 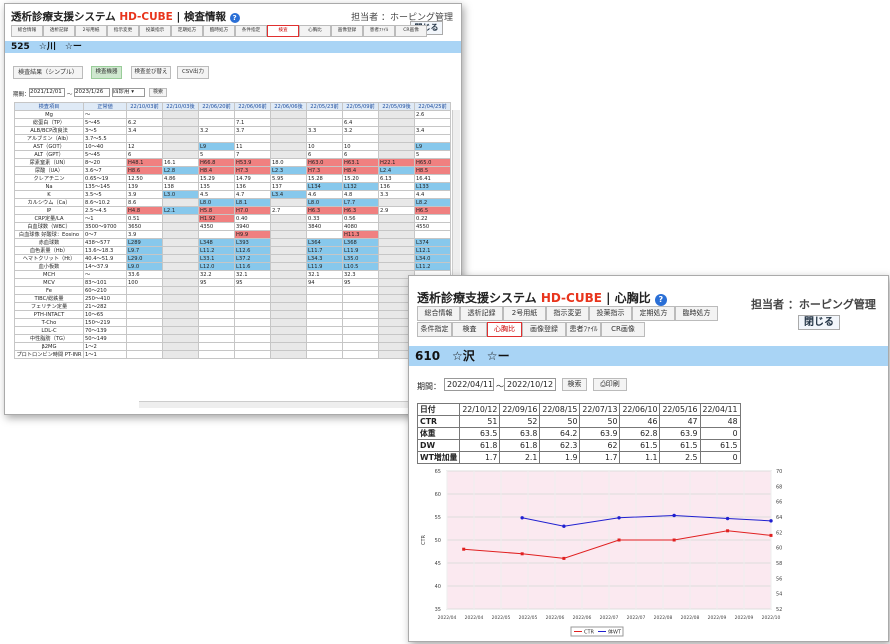 I want to click on value-cell: 0, so click(x=720, y=433).